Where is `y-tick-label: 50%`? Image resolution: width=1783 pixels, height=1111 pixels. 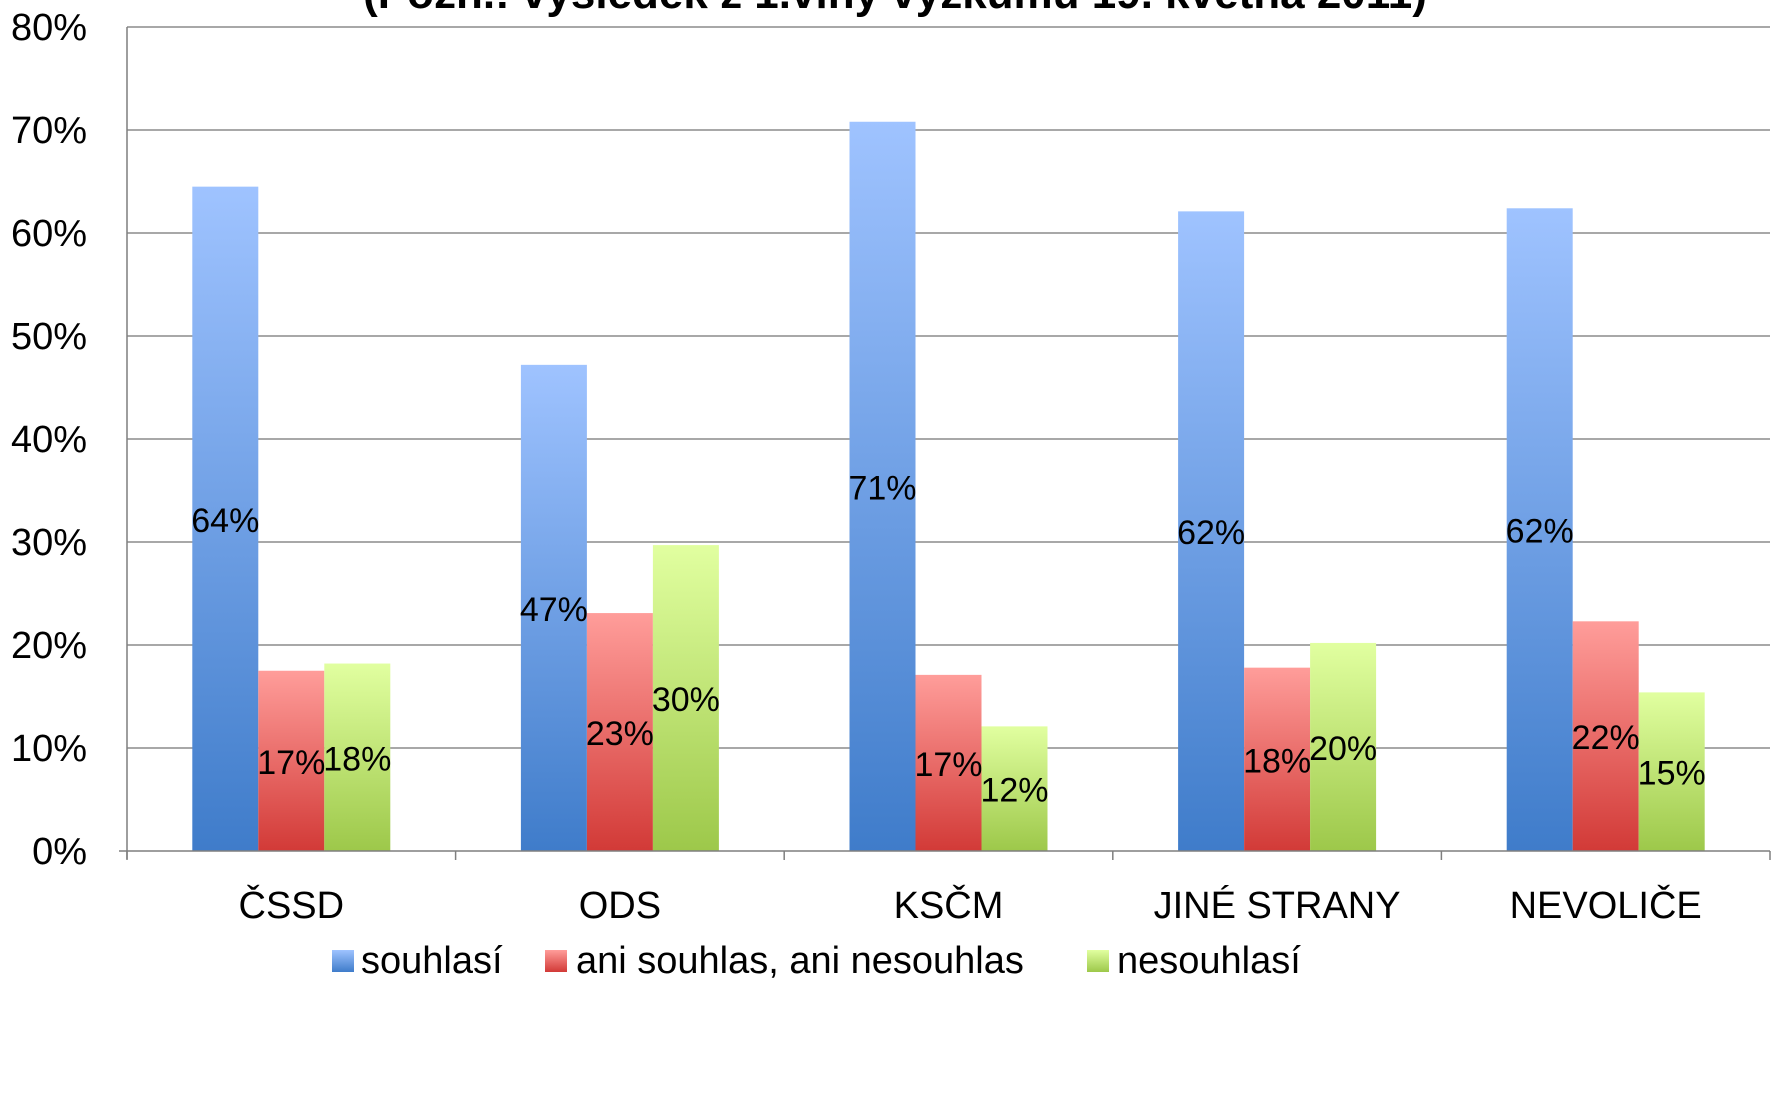
y-tick-label: 50% is located at coordinates (49, 337).